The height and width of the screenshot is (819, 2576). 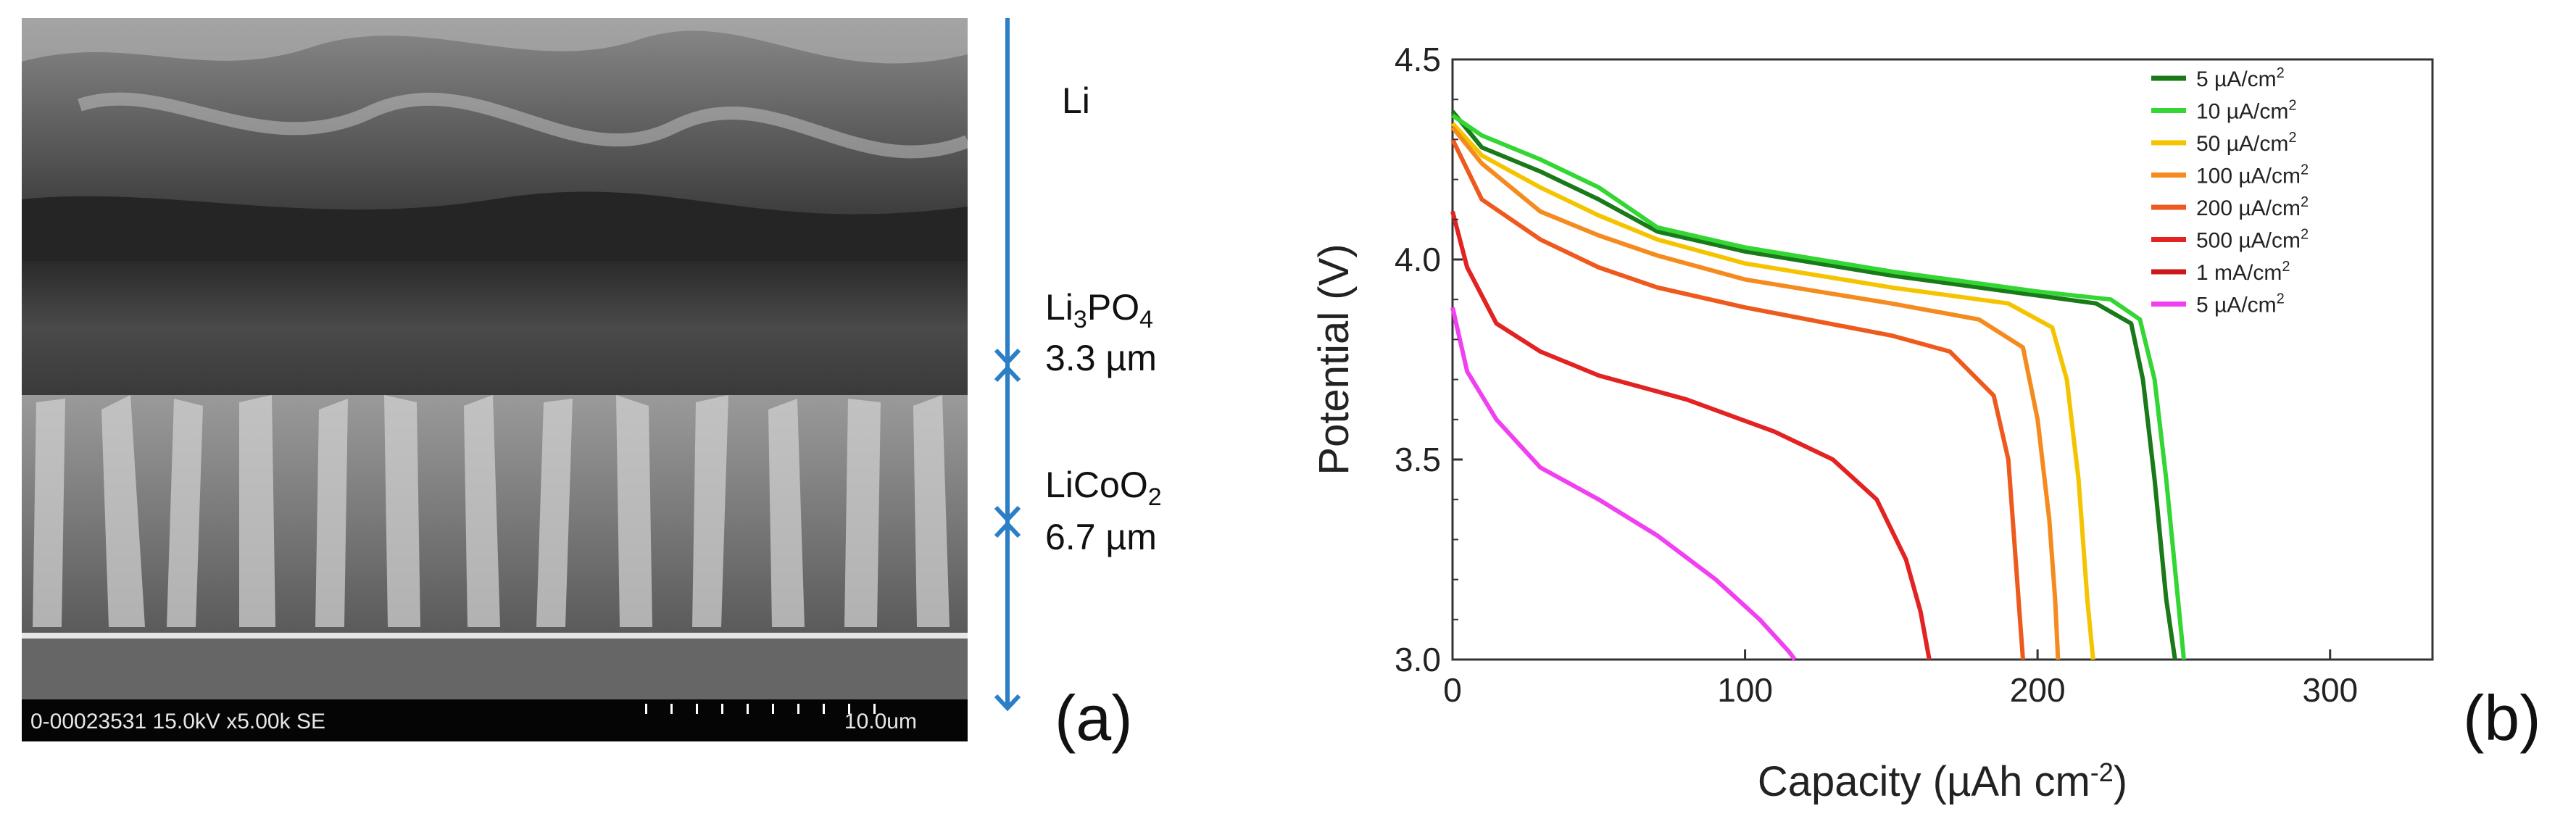 I want to click on layer-label-li3po4: Li3PO4, so click(x=1099, y=310).